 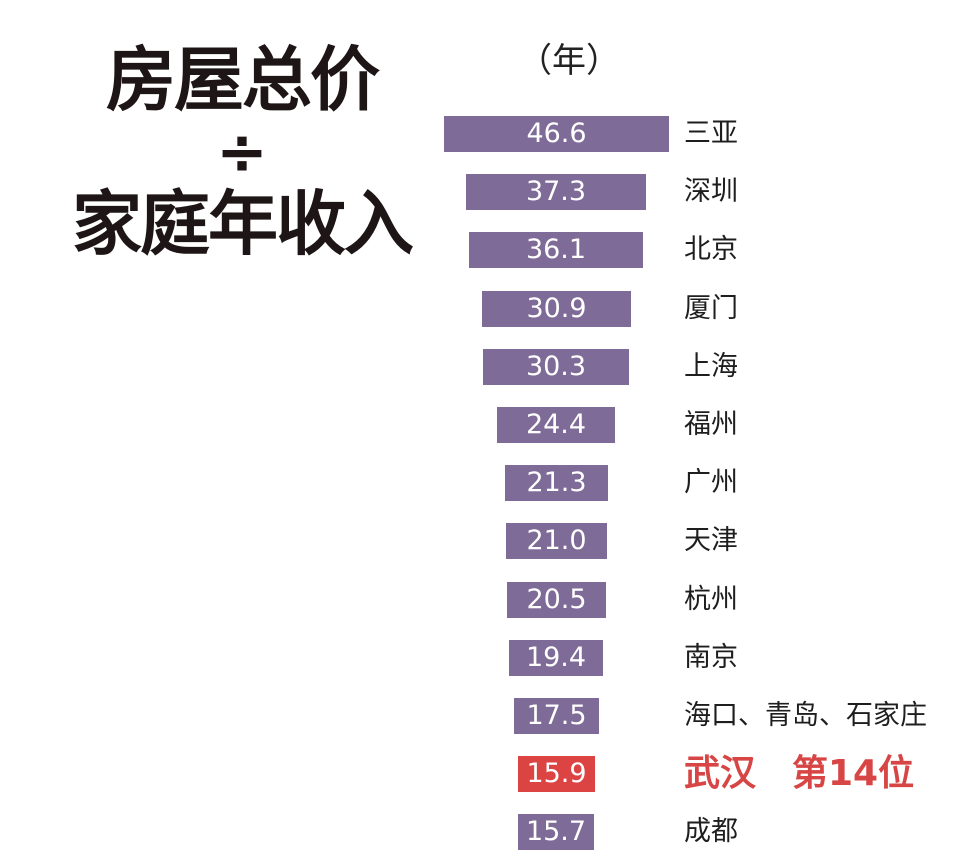 What do you see at coordinates (711, 599) in the screenshot?
I see `city-label: 杭州` at bounding box center [711, 599].